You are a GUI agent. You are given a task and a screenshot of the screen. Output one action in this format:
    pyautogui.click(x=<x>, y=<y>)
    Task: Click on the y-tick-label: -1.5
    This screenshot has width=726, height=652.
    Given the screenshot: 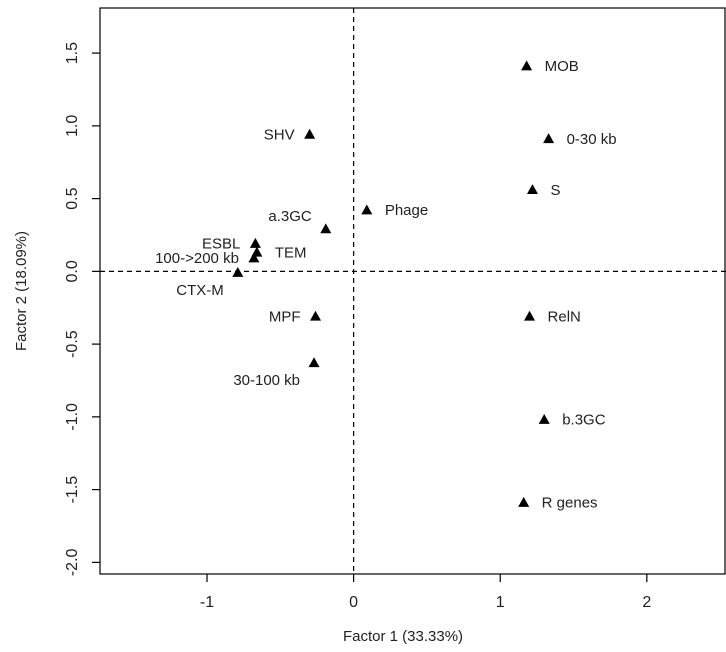 What is the action you would take?
    pyautogui.click(x=72, y=490)
    